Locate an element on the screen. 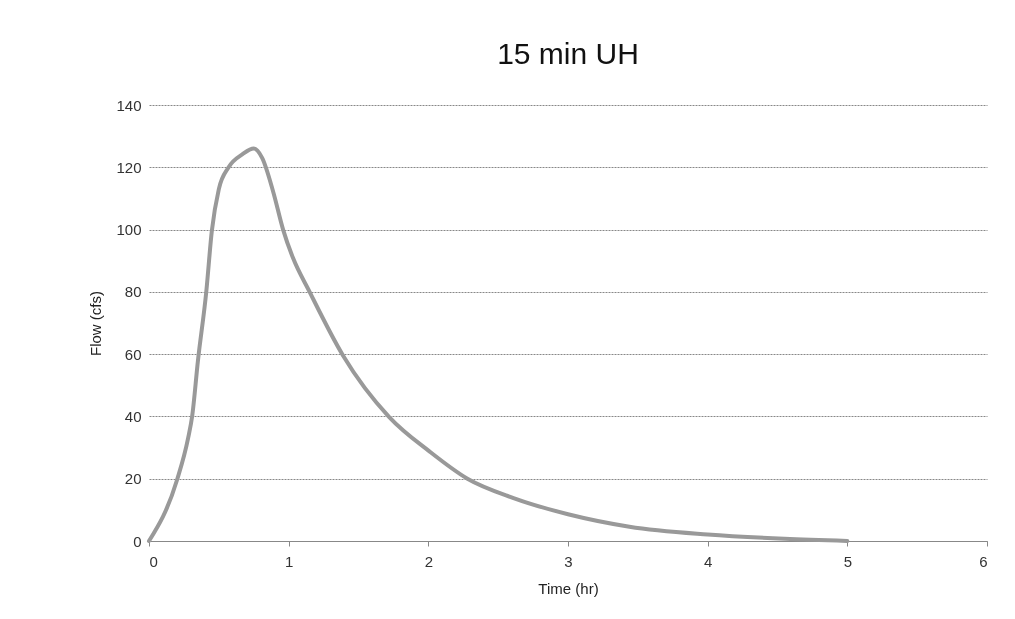 This screenshot has width=1015, height=619. x-tick-label: 0 is located at coordinates (153, 561).